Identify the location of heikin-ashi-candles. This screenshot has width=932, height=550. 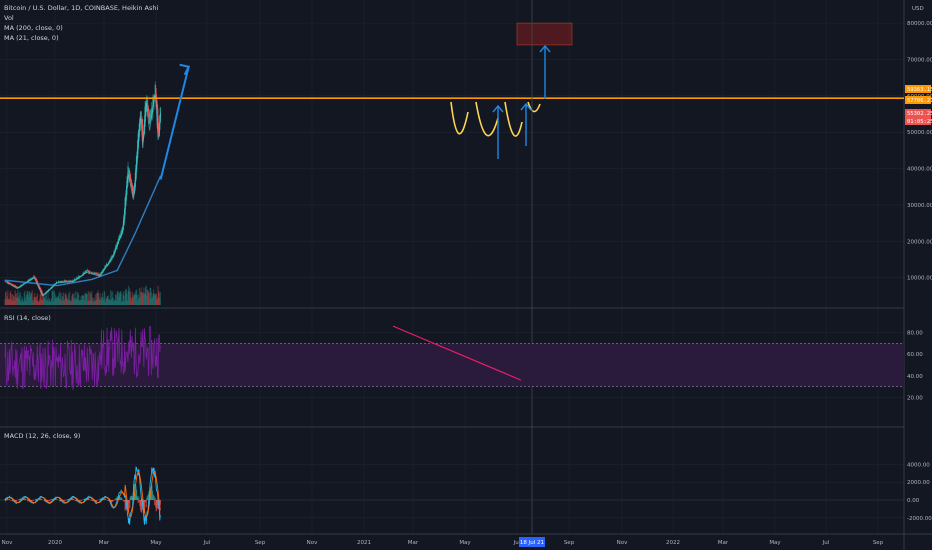
(82, 188).